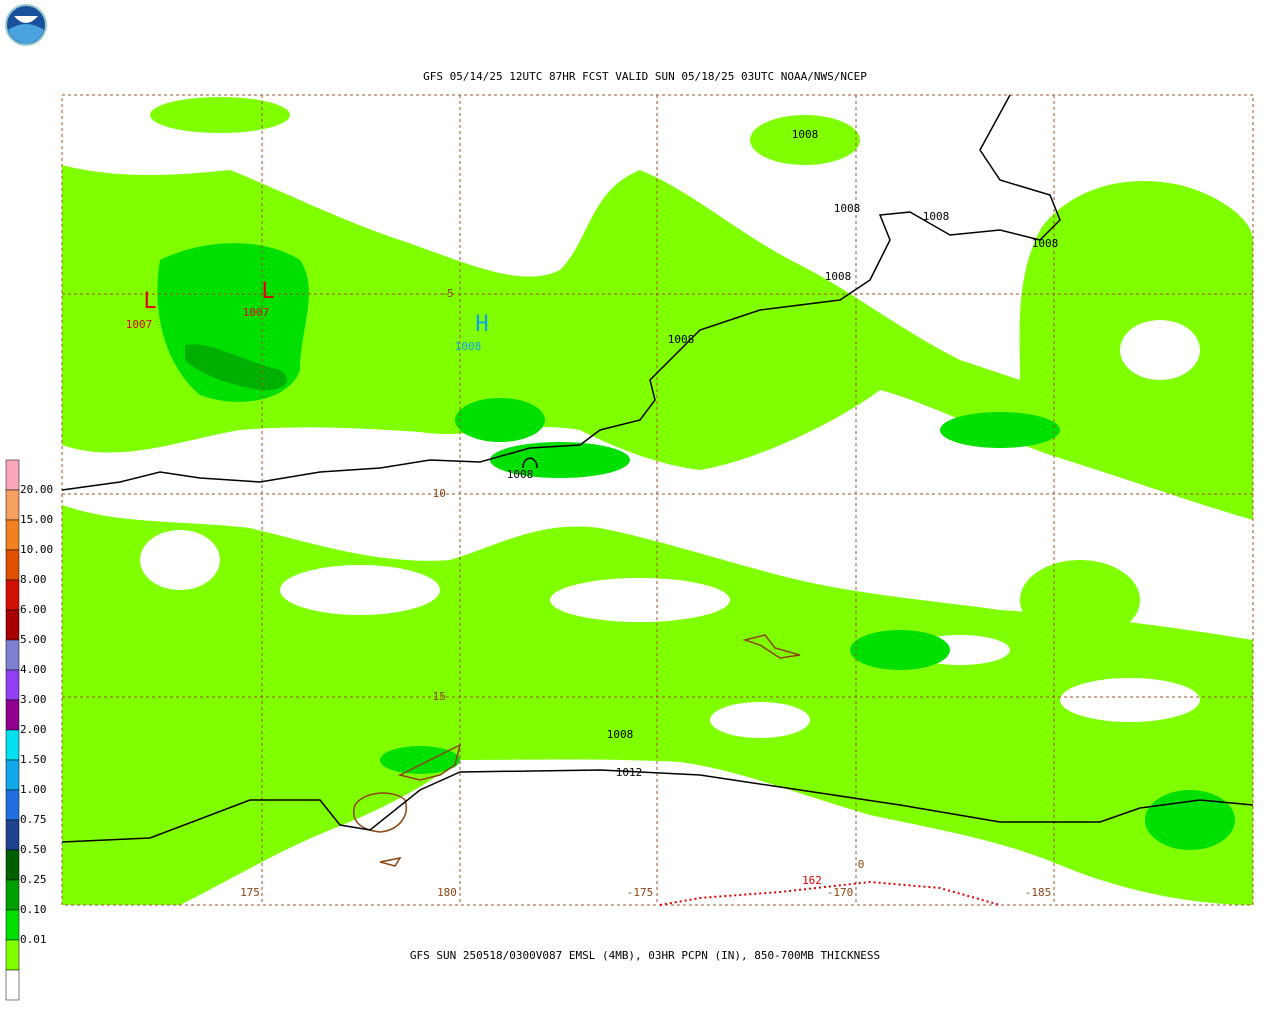  Describe the element at coordinates (33, 609) in the screenshot. I see `legend-label: 6.00` at that location.